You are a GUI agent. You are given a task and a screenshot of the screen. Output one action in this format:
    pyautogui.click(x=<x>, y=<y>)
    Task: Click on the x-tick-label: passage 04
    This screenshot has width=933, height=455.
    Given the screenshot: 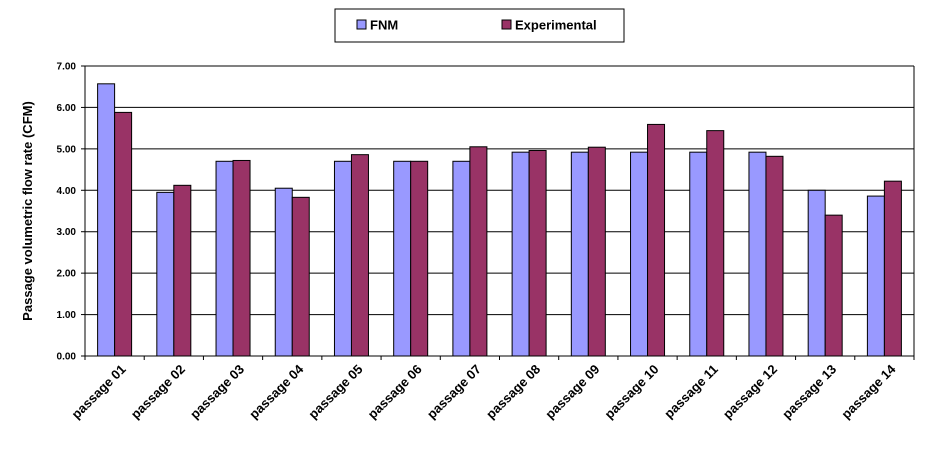 What is the action you would take?
    pyautogui.click(x=276, y=391)
    